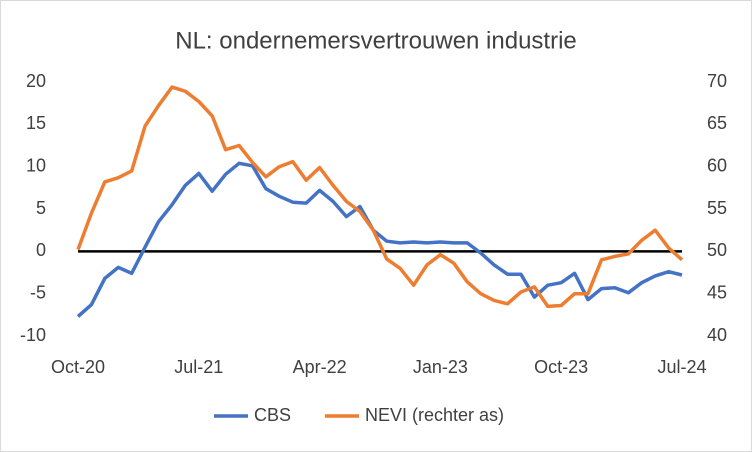 This screenshot has height=452, width=752. I want to click on x-tick-label: Jan-23, so click(440, 367).